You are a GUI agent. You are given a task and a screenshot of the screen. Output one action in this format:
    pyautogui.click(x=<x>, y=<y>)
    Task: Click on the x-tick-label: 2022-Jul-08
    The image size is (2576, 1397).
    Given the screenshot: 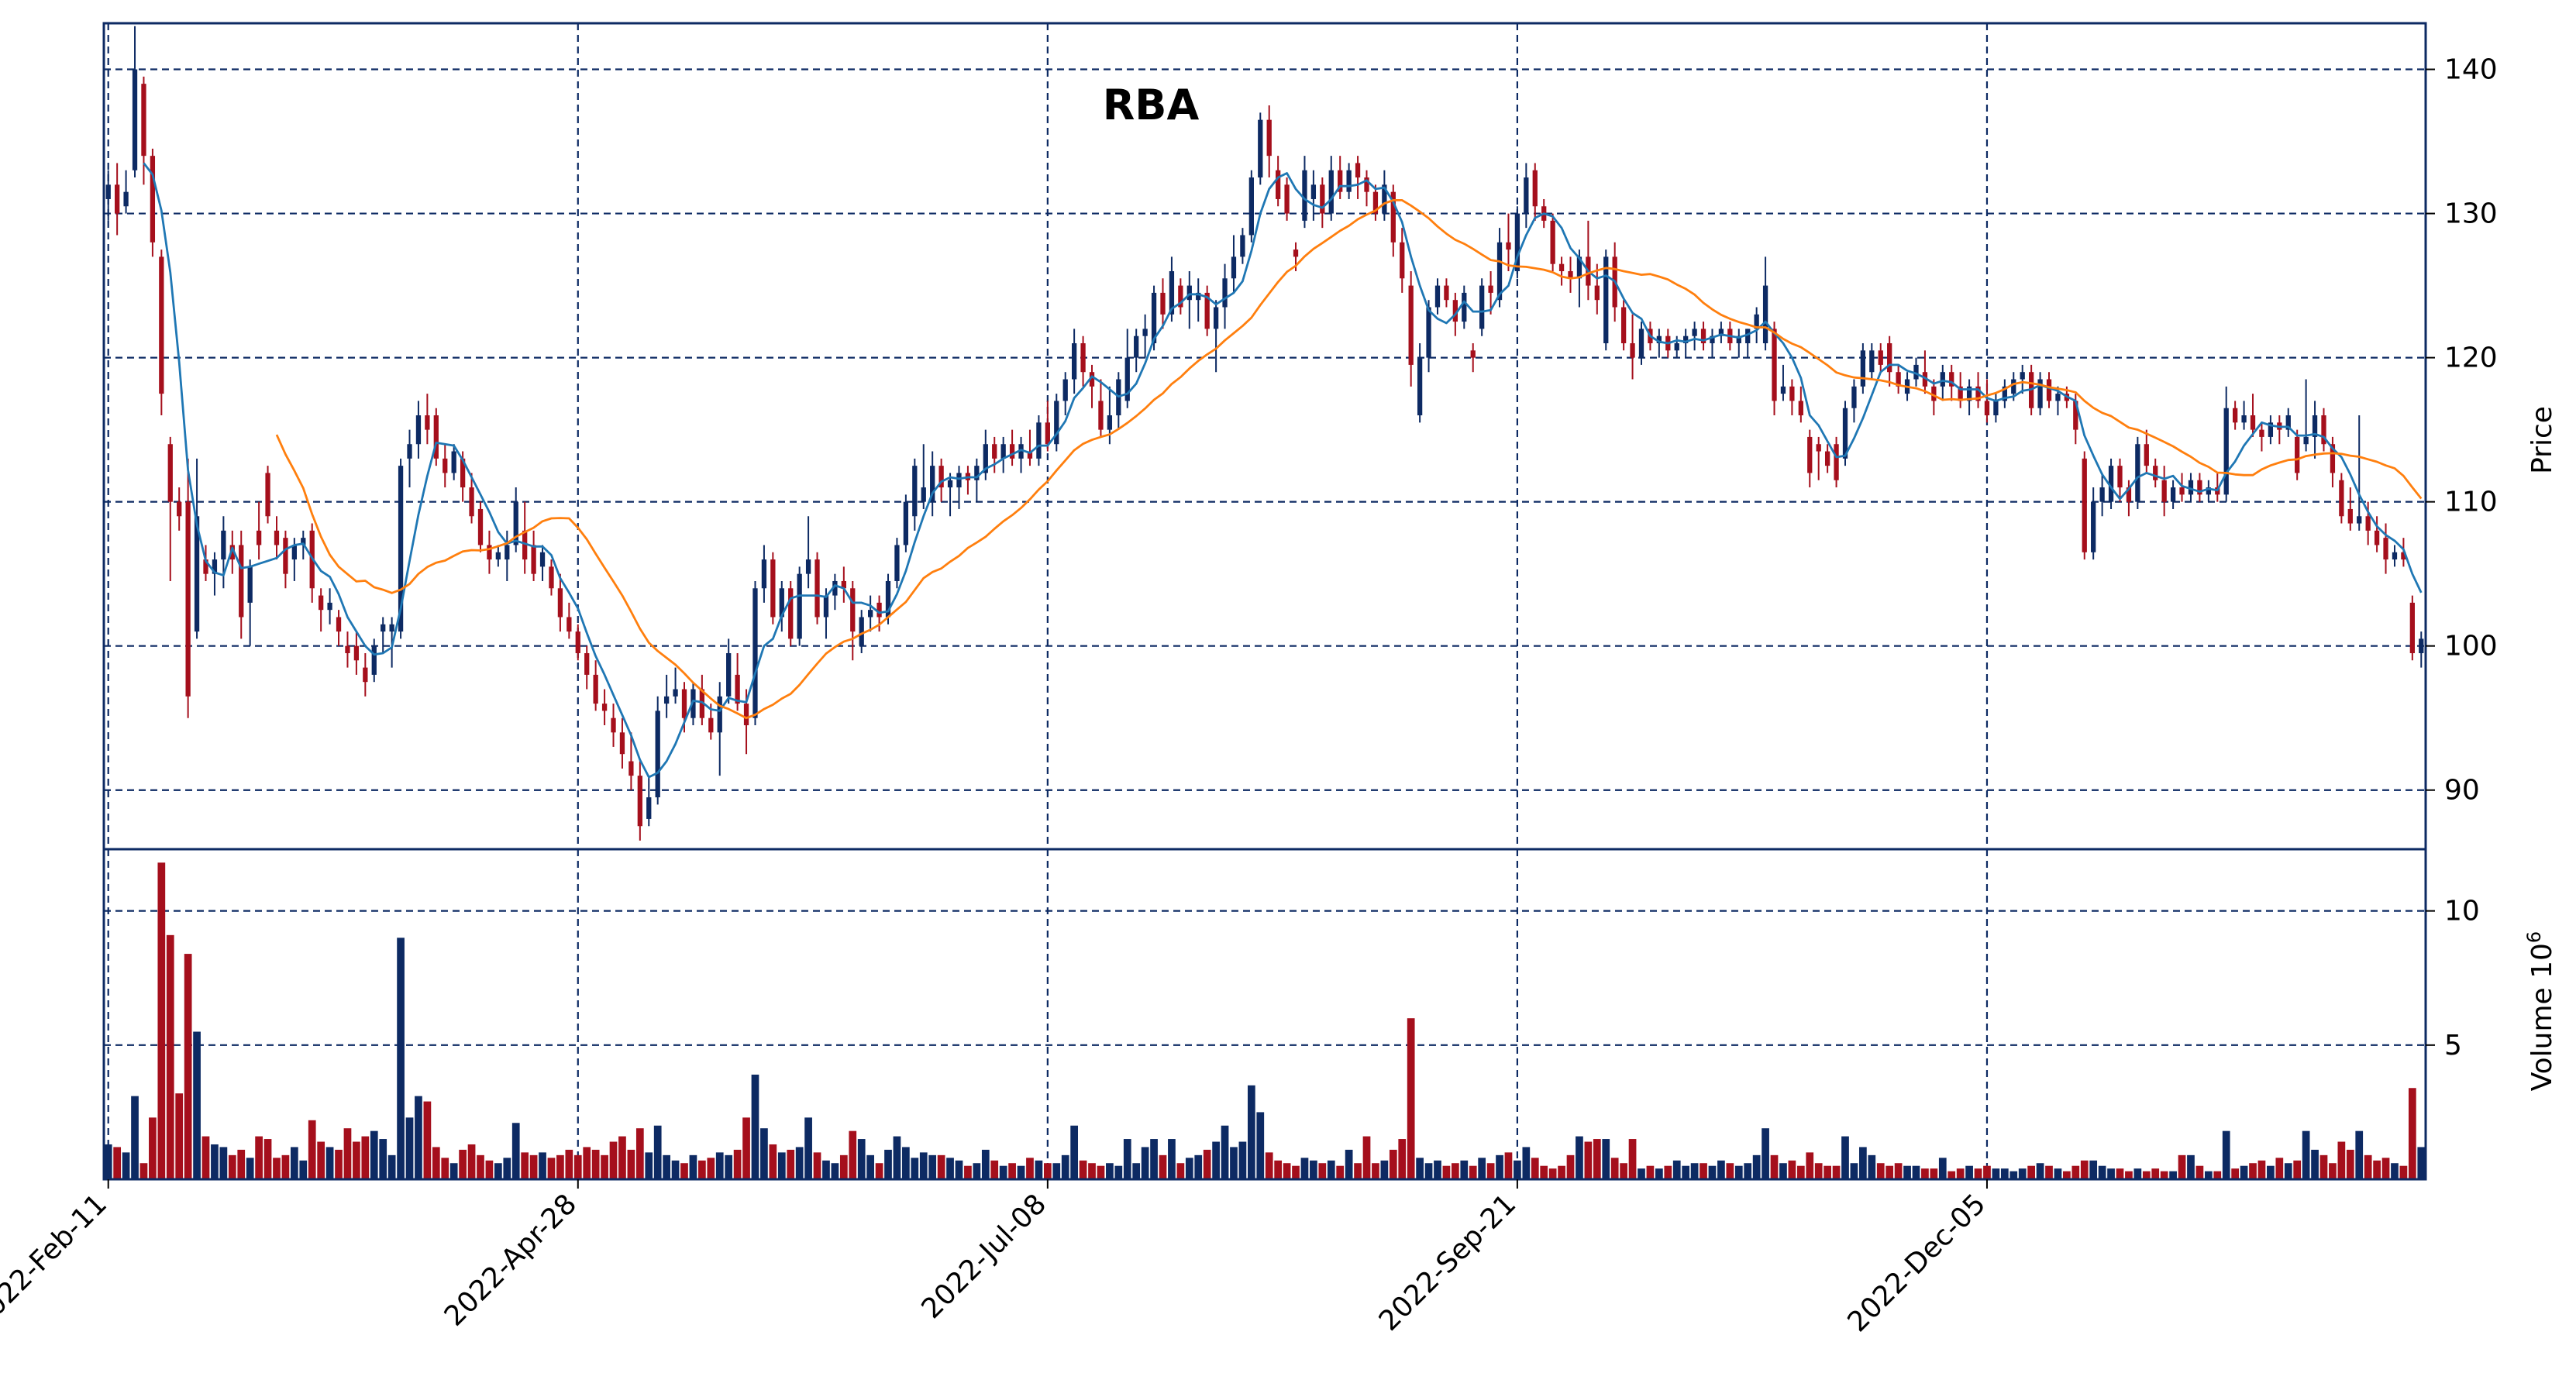 What is the action you would take?
    pyautogui.click(x=984, y=1256)
    